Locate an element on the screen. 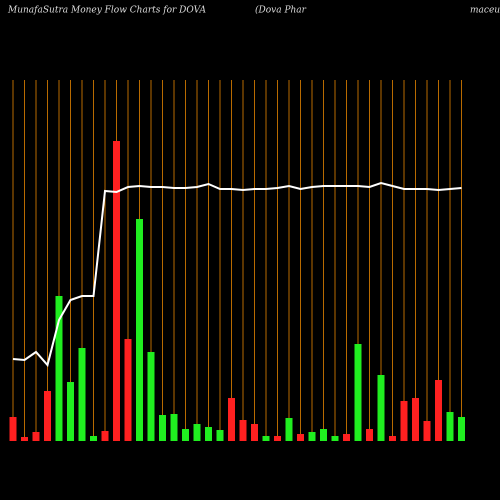  chart-subtitle: (Dova Phar is located at coordinates (281, 10).